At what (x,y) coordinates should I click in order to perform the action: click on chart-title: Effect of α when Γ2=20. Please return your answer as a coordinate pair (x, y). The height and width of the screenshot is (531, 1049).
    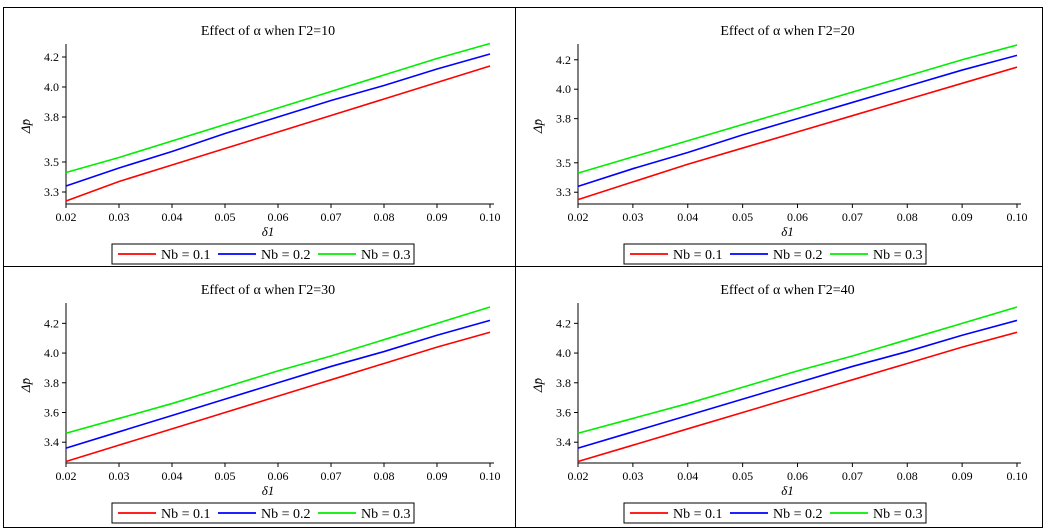
    Looking at the image, I should click on (787, 31).